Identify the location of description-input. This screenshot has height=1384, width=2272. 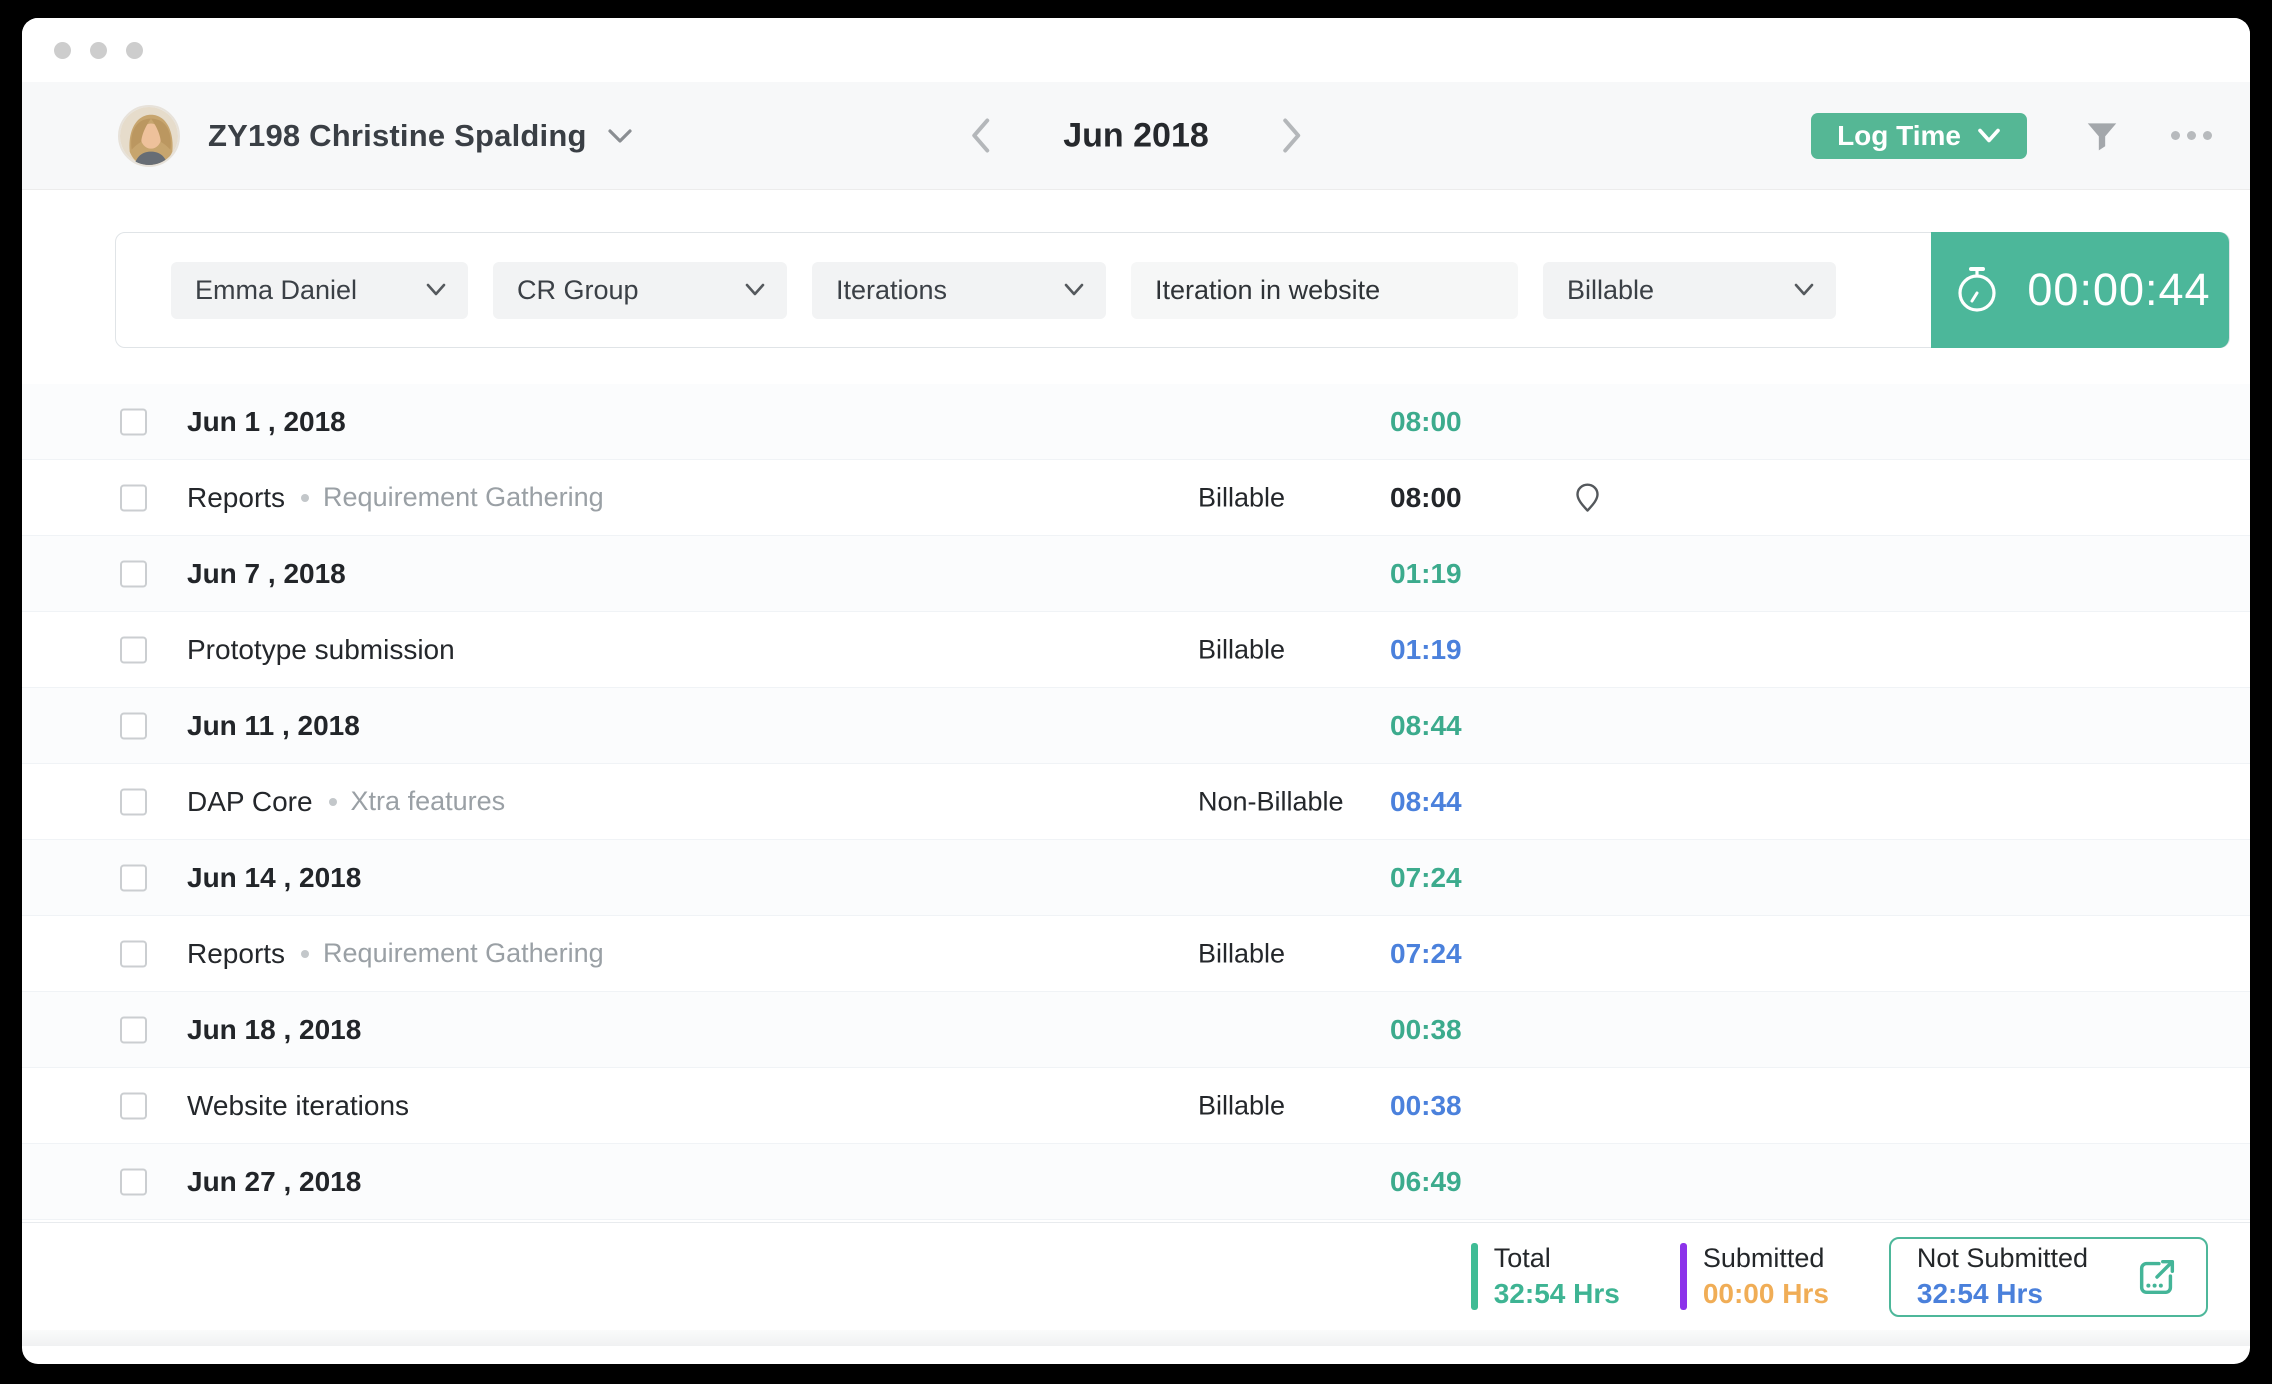
(1324, 290).